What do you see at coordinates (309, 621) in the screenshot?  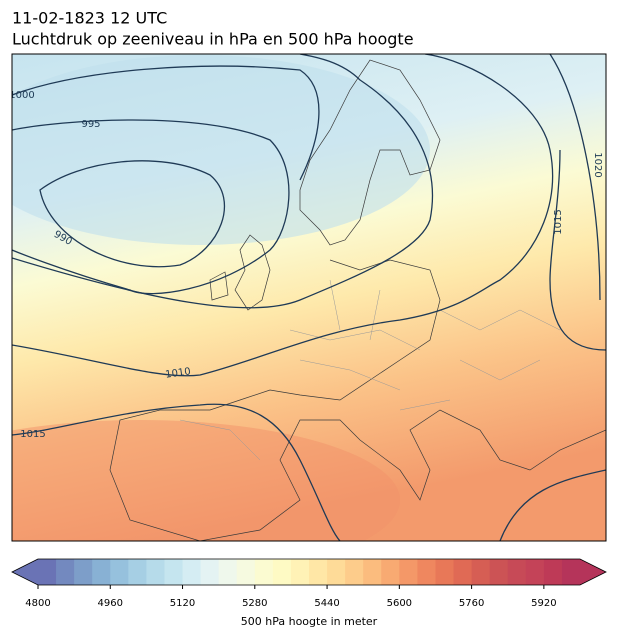 I see `colorbar-label: 500 hPa hoogte in meter` at bounding box center [309, 621].